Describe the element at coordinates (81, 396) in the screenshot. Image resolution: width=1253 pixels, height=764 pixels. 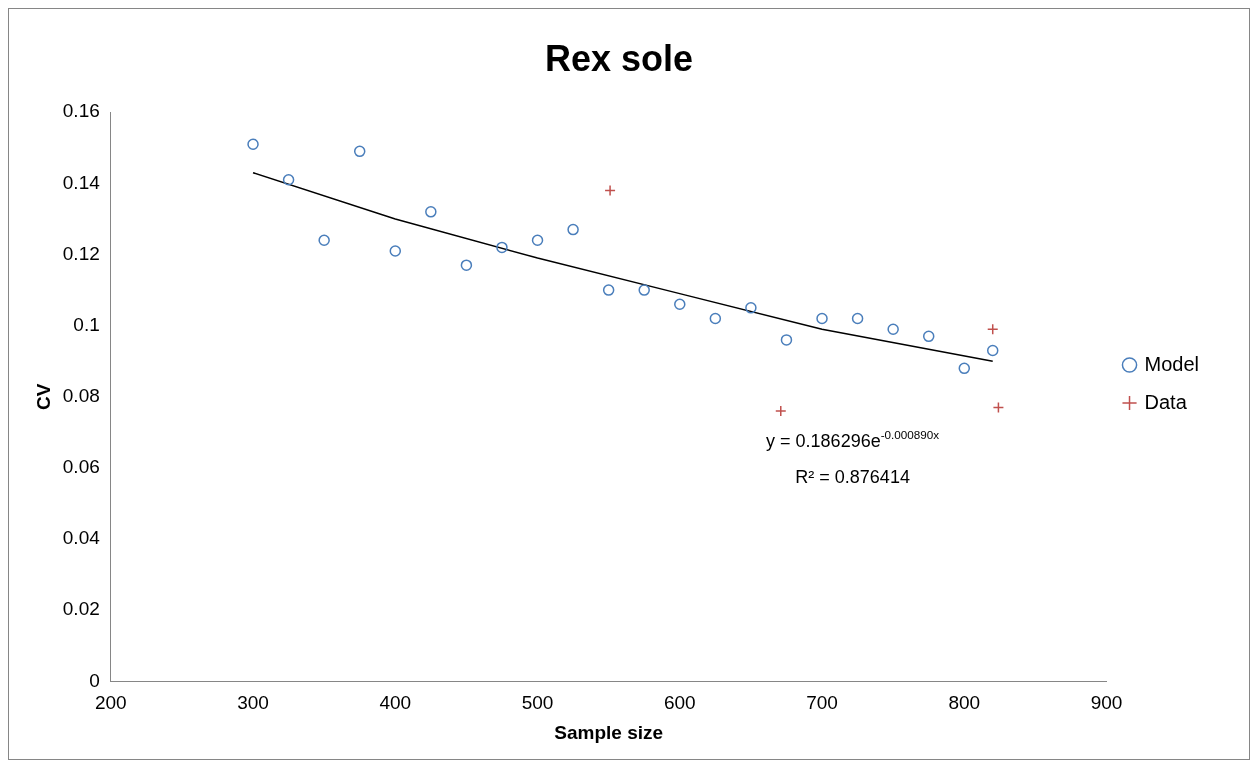
I see `y-tick-label: 0.08` at that location.